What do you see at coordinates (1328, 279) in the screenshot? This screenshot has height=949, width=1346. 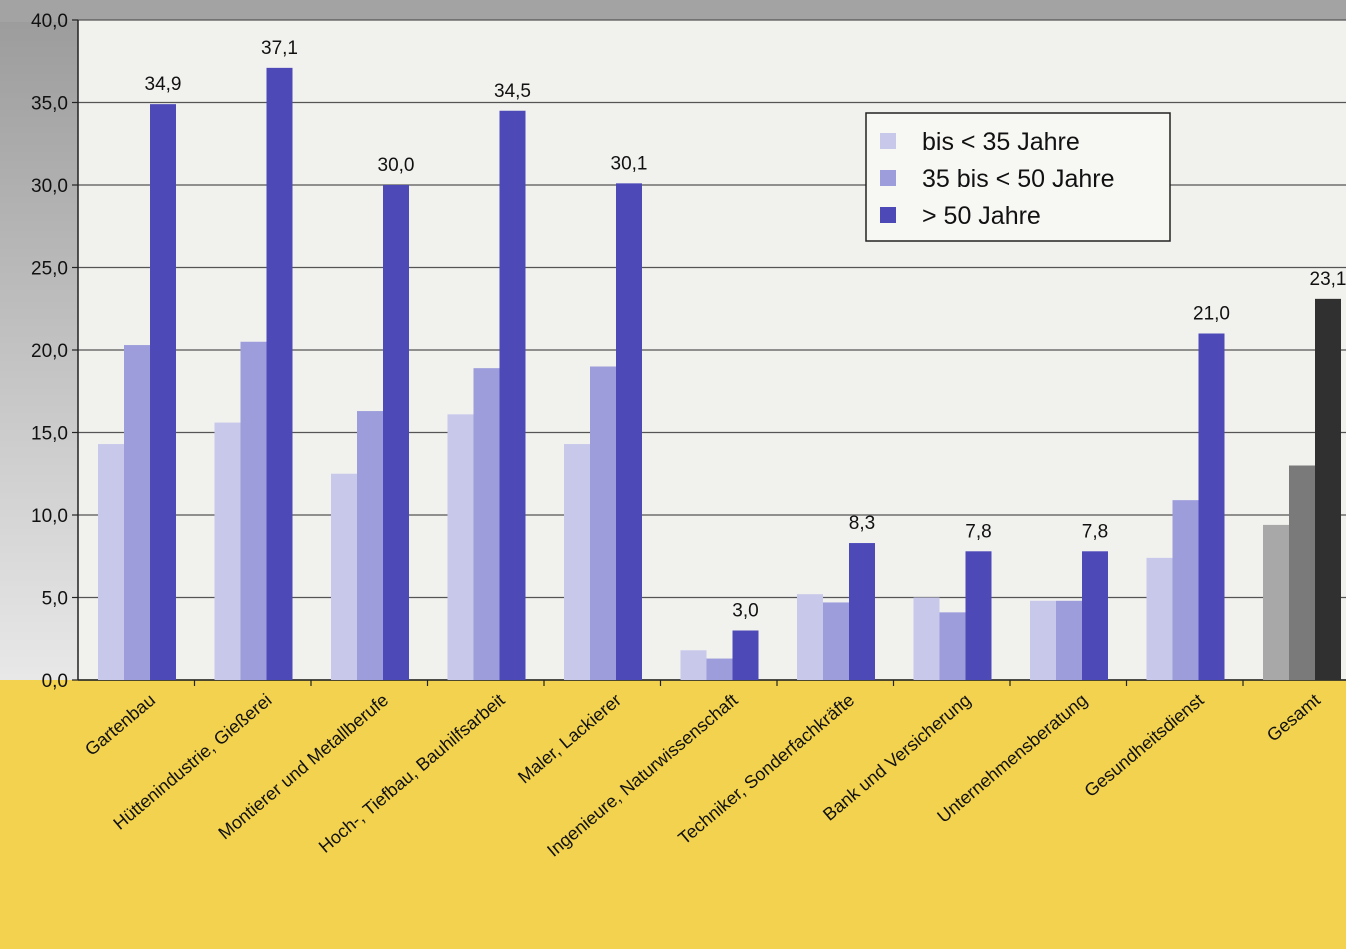 I see `value-label: 23,1` at bounding box center [1328, 279].